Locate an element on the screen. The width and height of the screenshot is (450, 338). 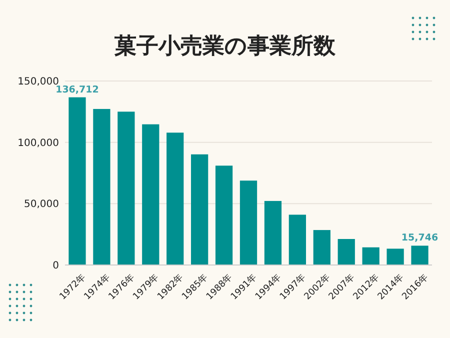
data-label: 136,712 is located at coordinates (77, 90).